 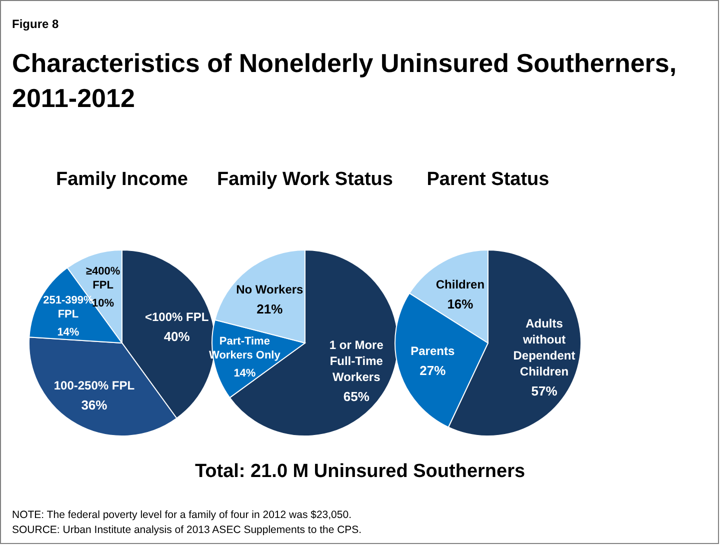 I want to click on slice-label: 100-250% FPL, so click(x=94, y=385).